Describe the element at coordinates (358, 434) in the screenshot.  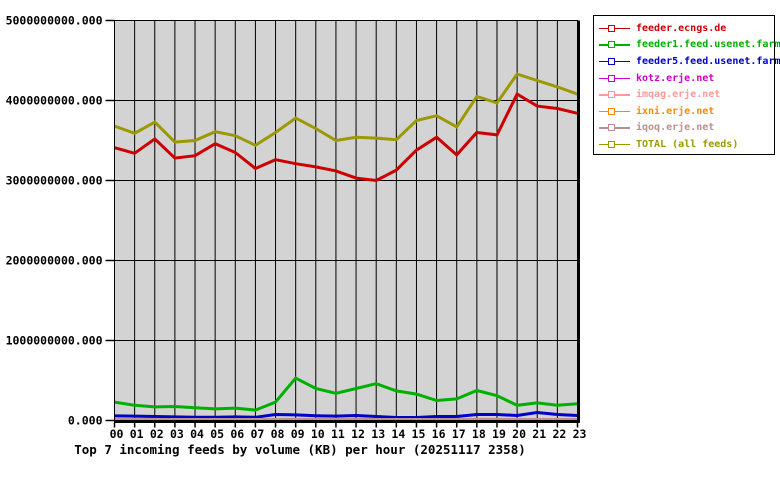
I see `x-axis-tick-label: 12` at that location.